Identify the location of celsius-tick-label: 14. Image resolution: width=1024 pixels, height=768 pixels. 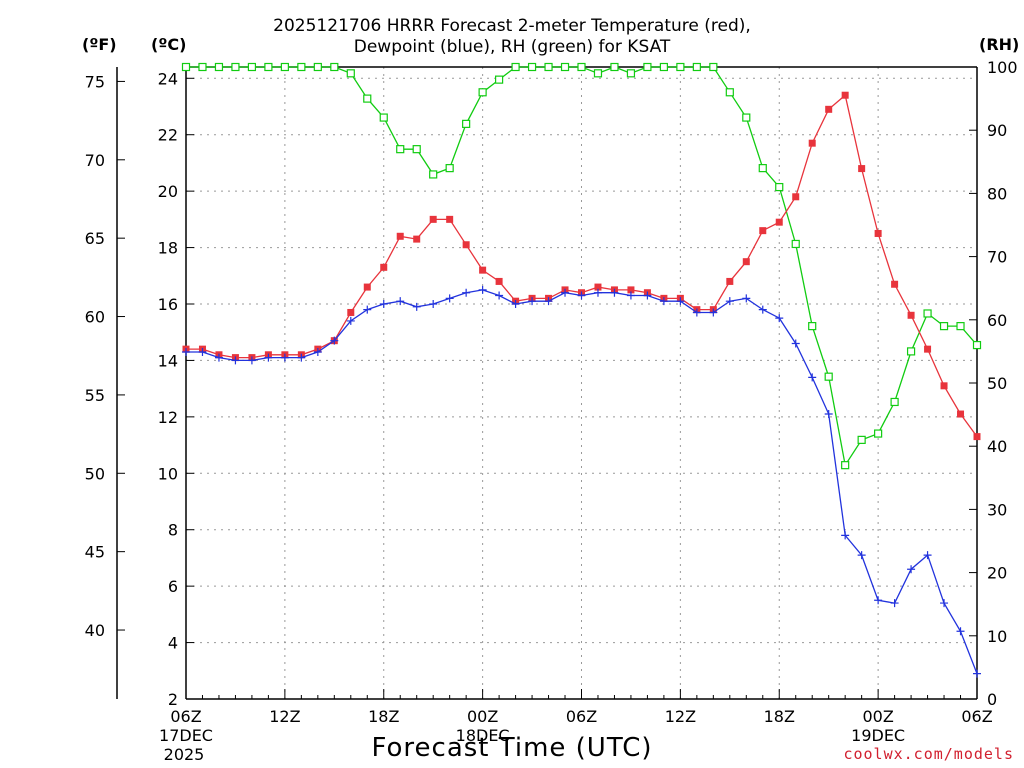
(168, 360).